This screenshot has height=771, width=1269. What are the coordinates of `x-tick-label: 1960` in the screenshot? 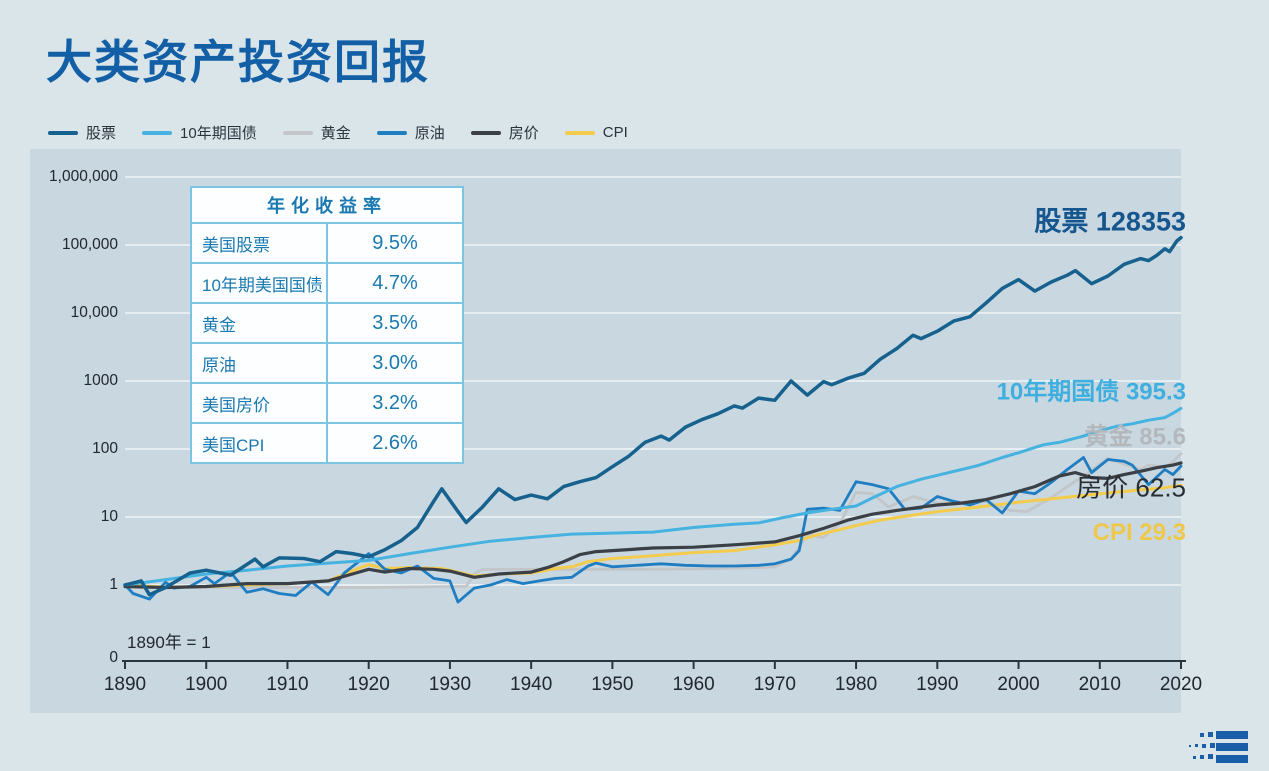 It's located at (693, 684).